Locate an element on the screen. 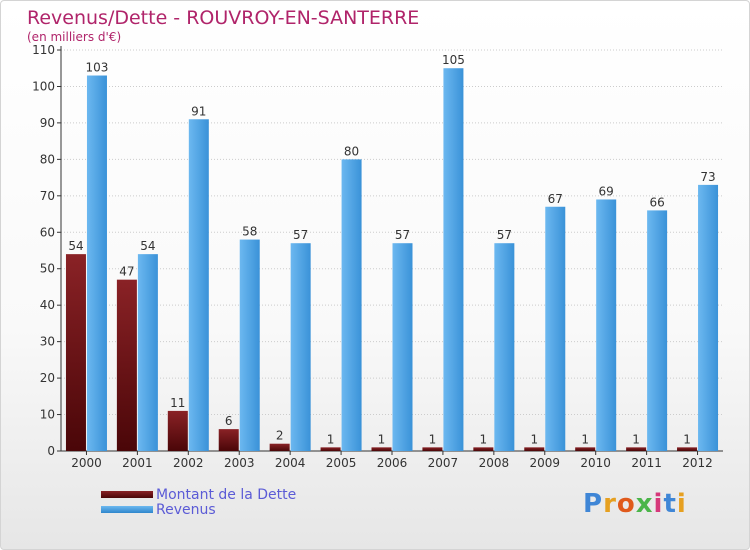 This screenshot has height=550, width=750. chart-subtitle: (en milliers d'€) is located at coordinates (74, 37).